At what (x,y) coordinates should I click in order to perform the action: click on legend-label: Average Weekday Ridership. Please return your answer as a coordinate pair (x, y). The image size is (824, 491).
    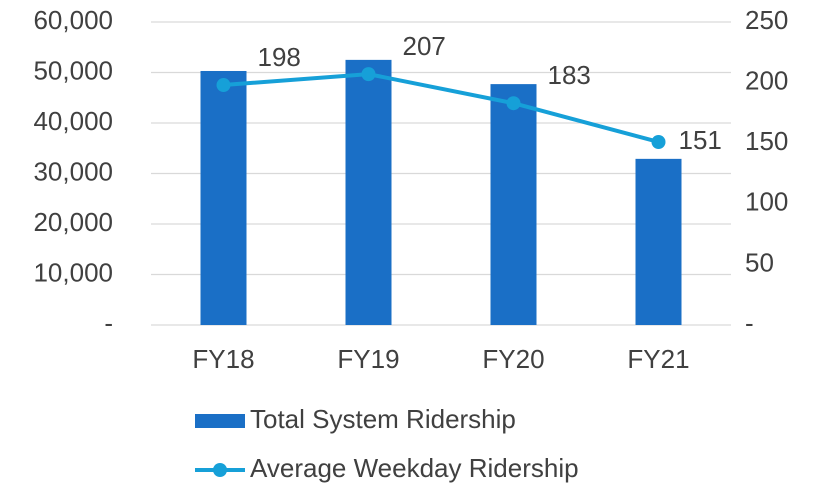
    Looking at the image, I should click on (414, 468).